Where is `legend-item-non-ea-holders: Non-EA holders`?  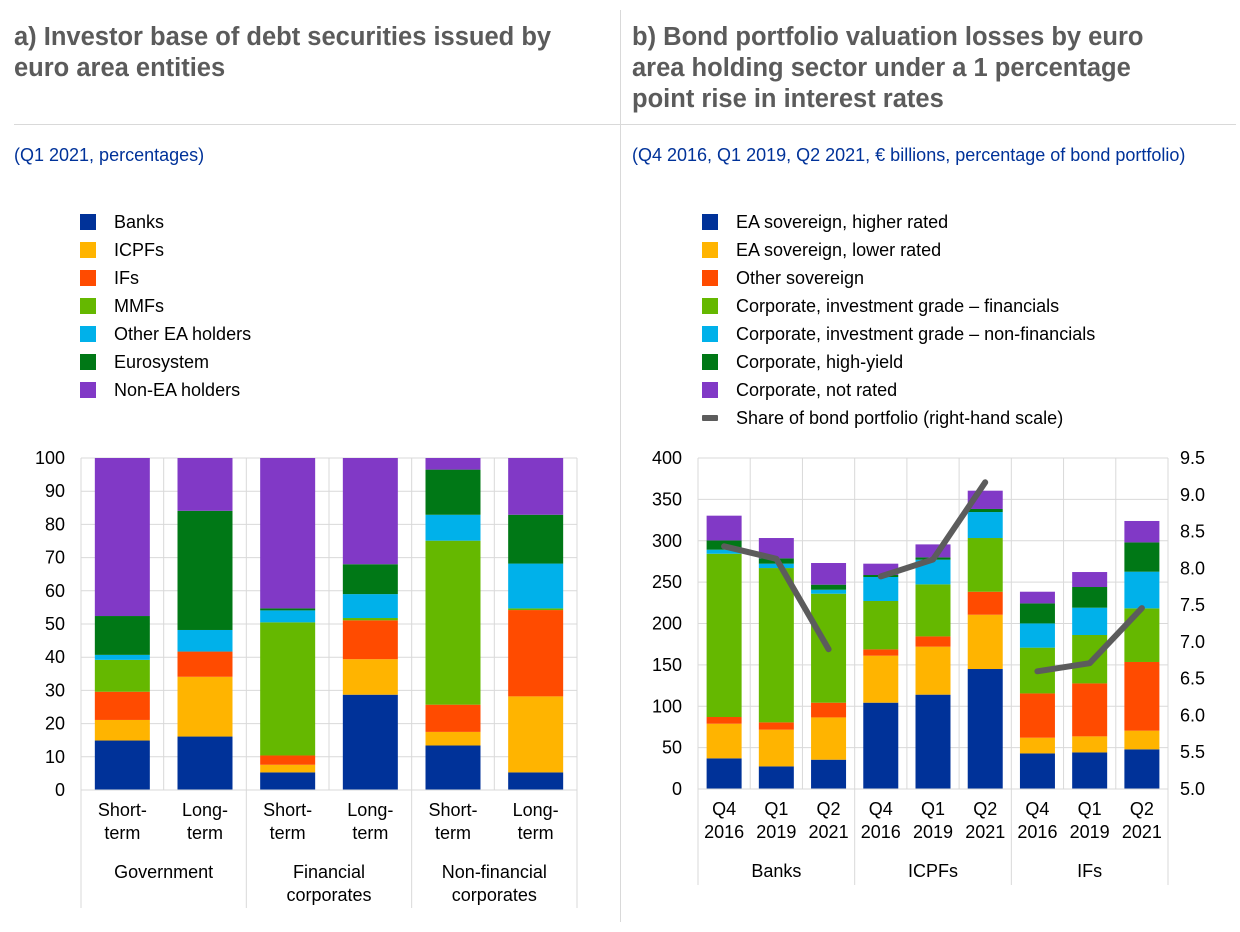 legend-item-non-ea-holders: Non-EA holders is located at coordinates (165, 390).